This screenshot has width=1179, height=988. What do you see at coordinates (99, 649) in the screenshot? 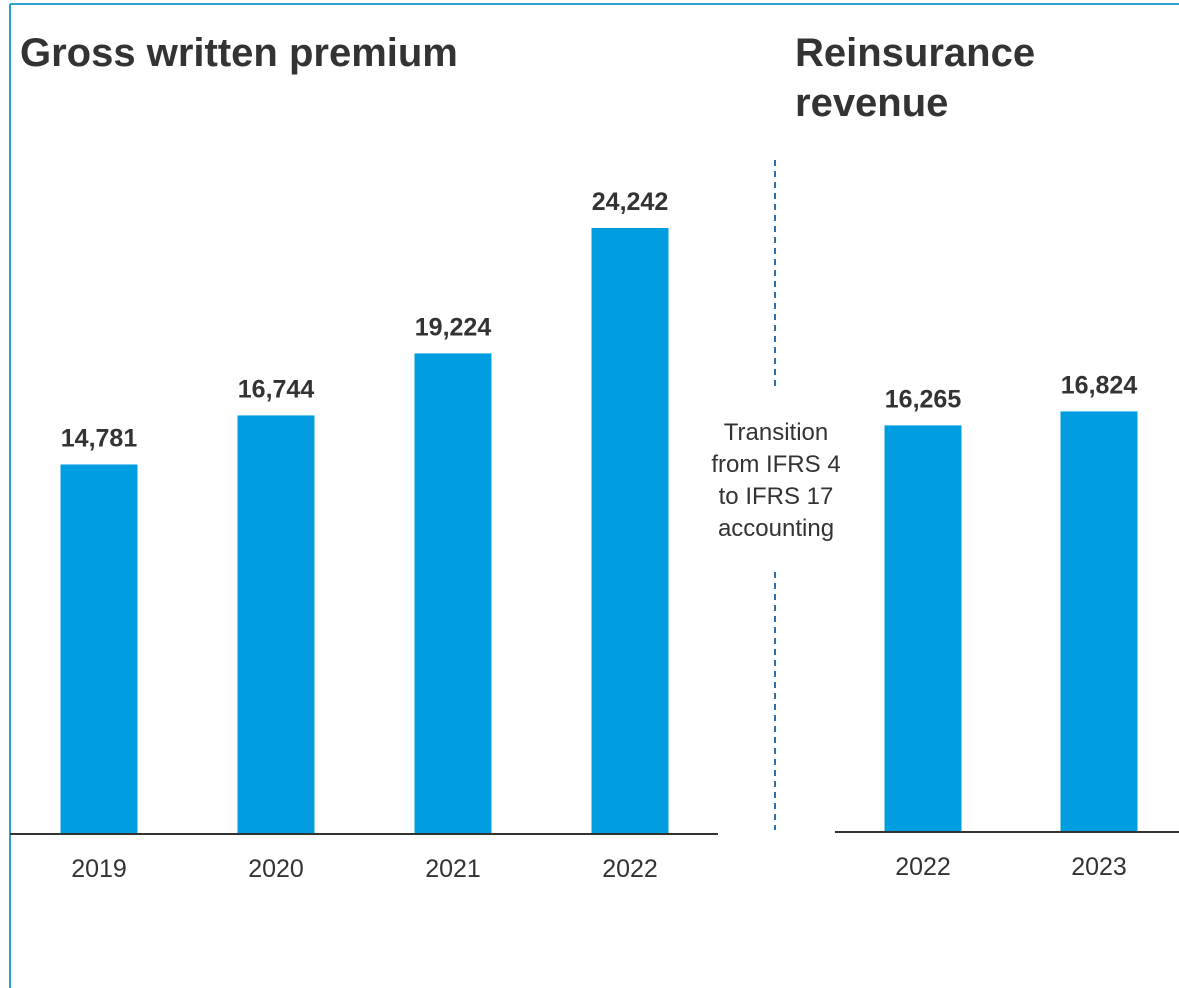
I see `left-bar-2019` at bounding box center [99, 649].